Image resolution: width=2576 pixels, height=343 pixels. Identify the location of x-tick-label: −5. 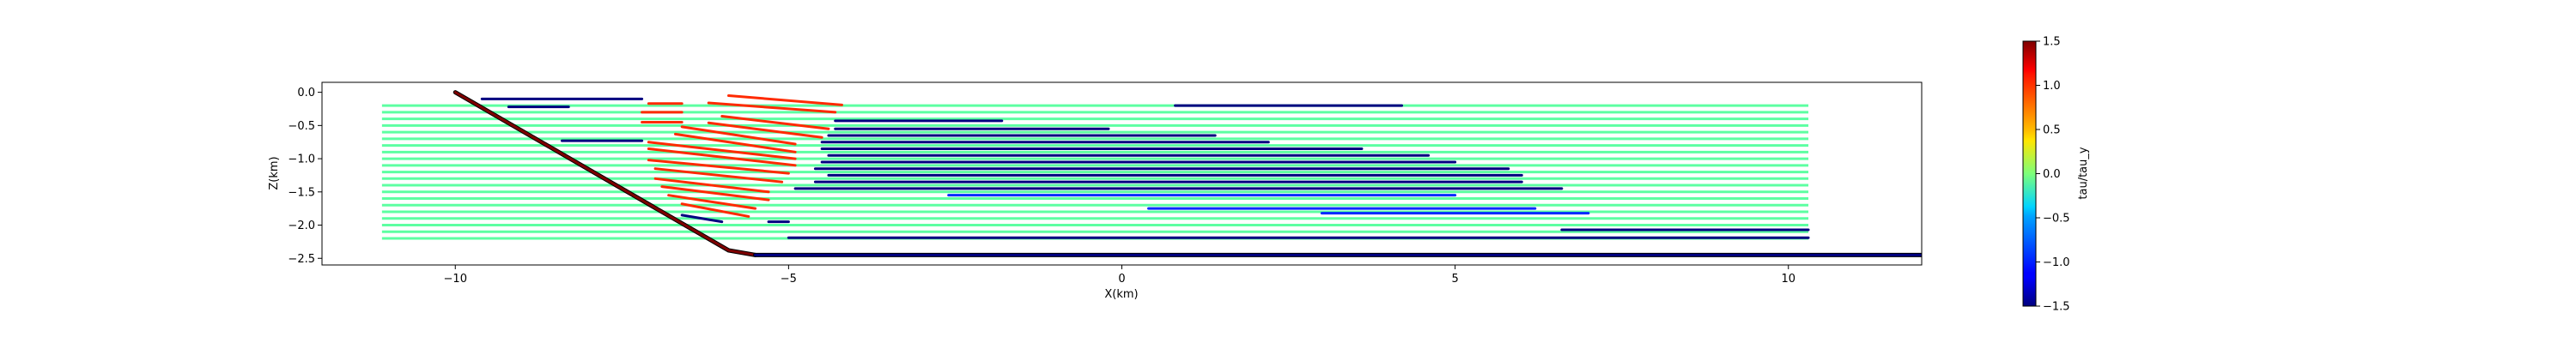
(789, 280).